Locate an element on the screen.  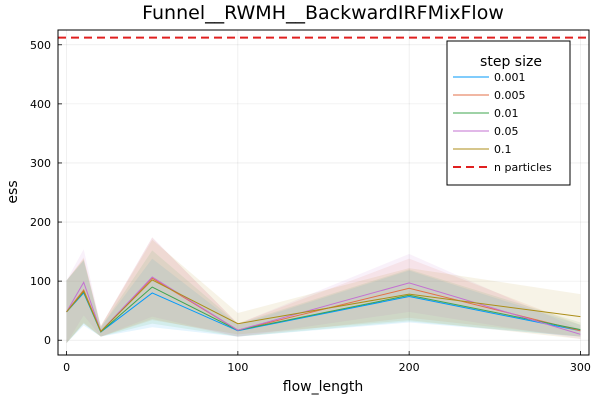
series-lines is located at coordinates (323, 305).